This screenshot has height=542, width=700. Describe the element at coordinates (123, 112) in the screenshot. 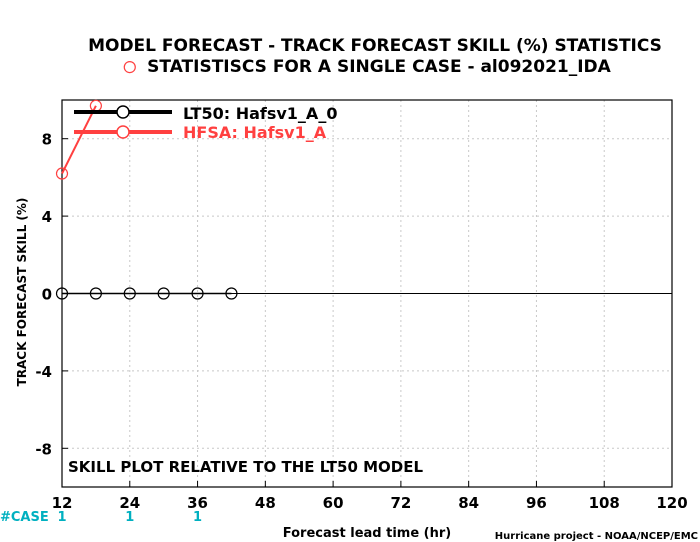

I see `legend-marker-lt50` at that location.